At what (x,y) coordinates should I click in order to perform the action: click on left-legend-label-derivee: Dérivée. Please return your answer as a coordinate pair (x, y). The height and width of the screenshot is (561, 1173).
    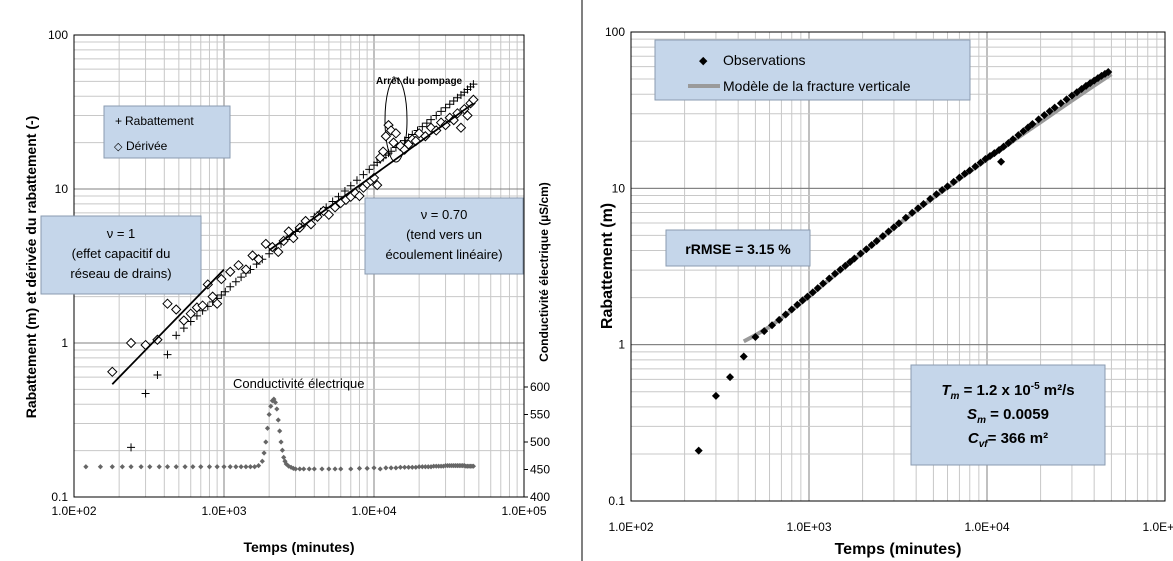
    Looking at the image, I should click on (147, 146).